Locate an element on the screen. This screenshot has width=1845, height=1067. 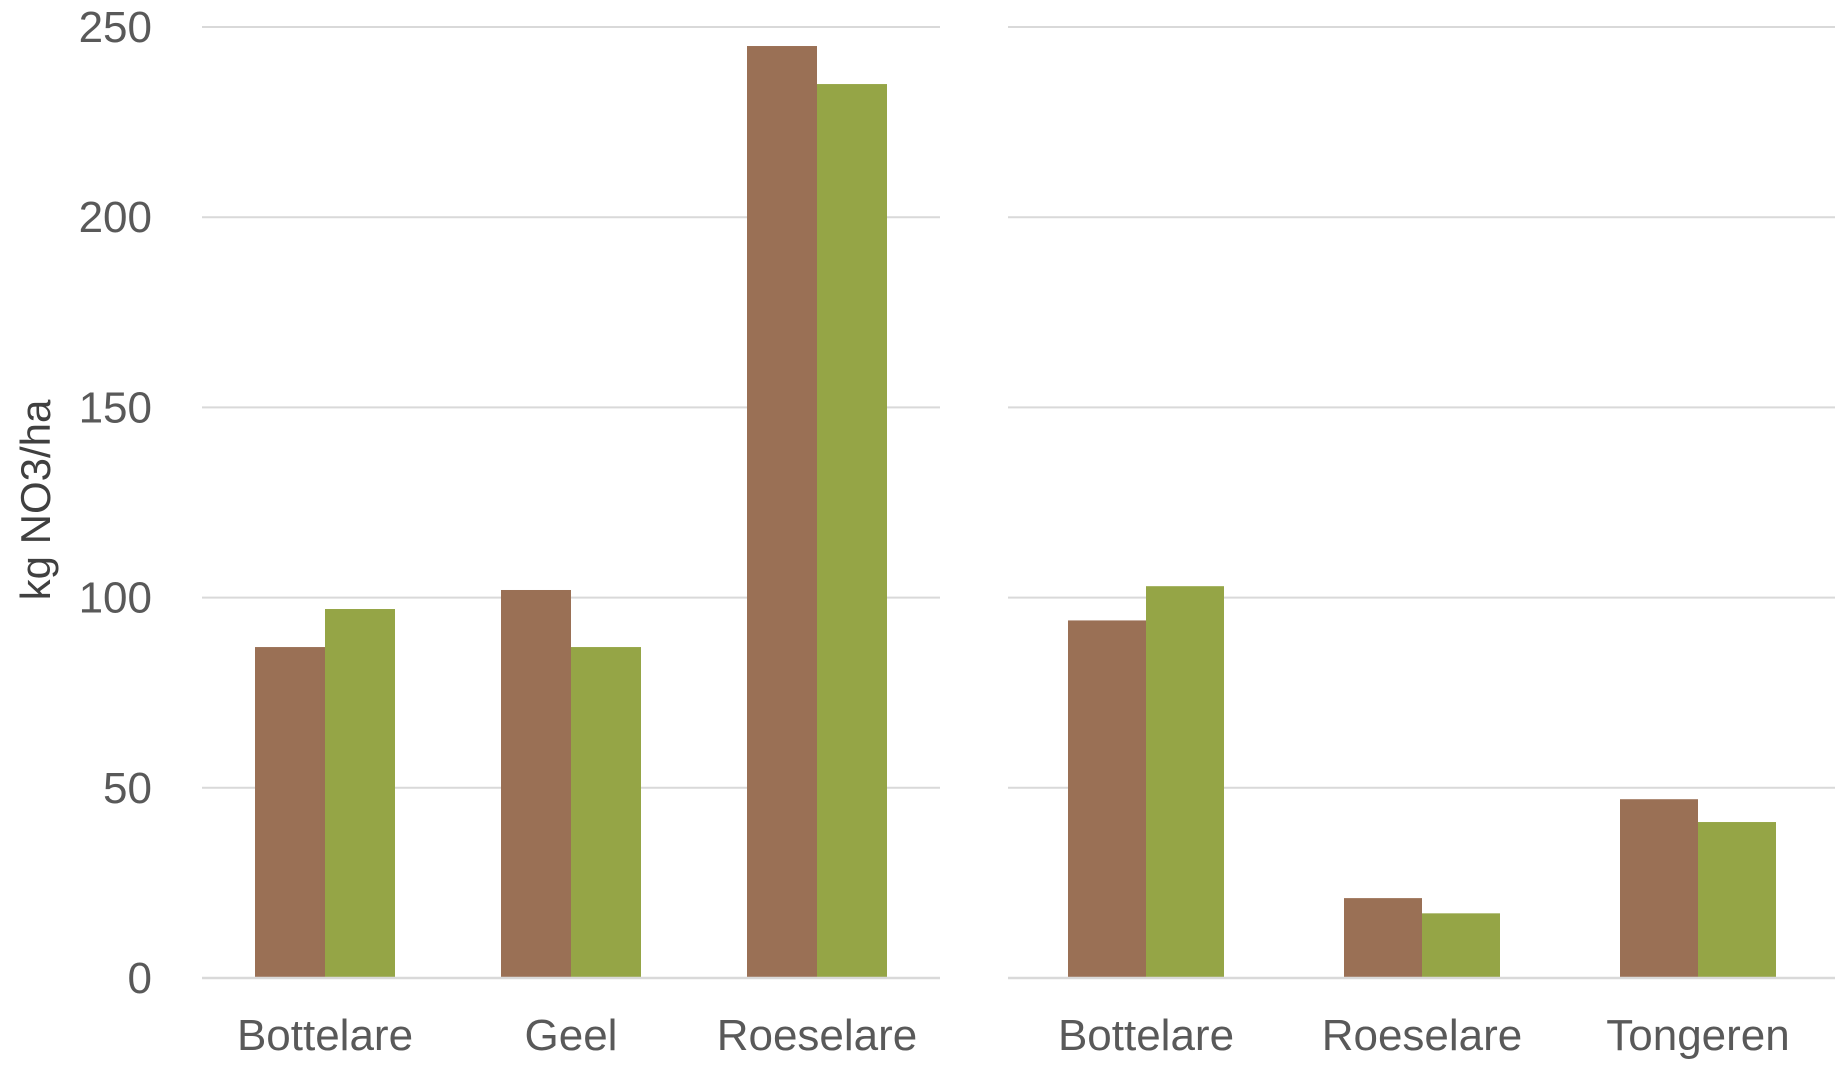
y-tick-label: 250 is located at coordinates (115, 27).